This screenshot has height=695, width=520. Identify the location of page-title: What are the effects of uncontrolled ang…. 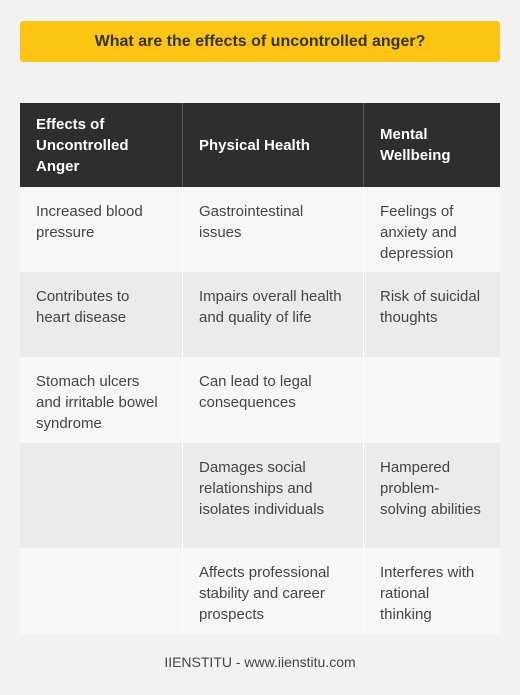
(260, 41).